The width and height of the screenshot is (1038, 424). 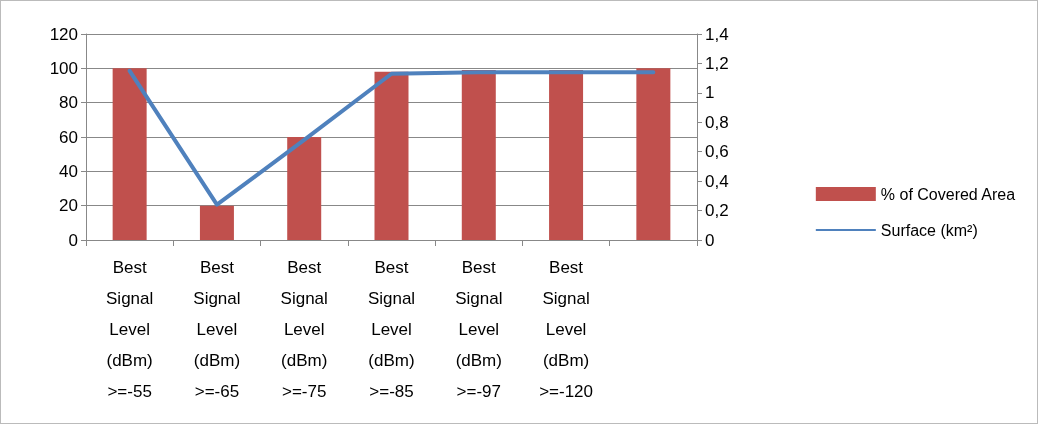 I want to click on x-tick-label: Best Signal Level (dBm) >=-120, so click(x=566, y=329).